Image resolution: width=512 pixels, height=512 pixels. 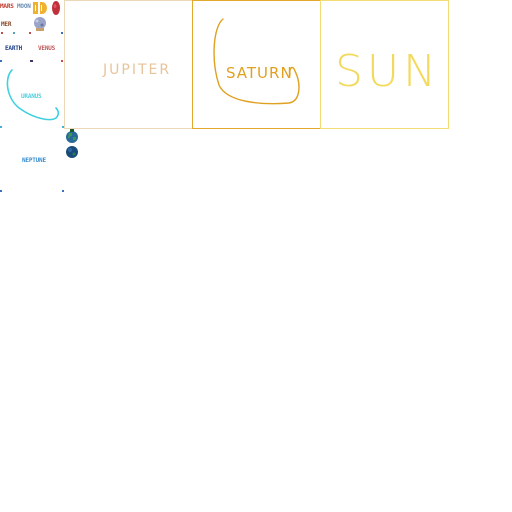 What do you see at coordinates (24, 6) in the screenshot?
I see `moon-label: MOON` at bounding box center [24, 6].